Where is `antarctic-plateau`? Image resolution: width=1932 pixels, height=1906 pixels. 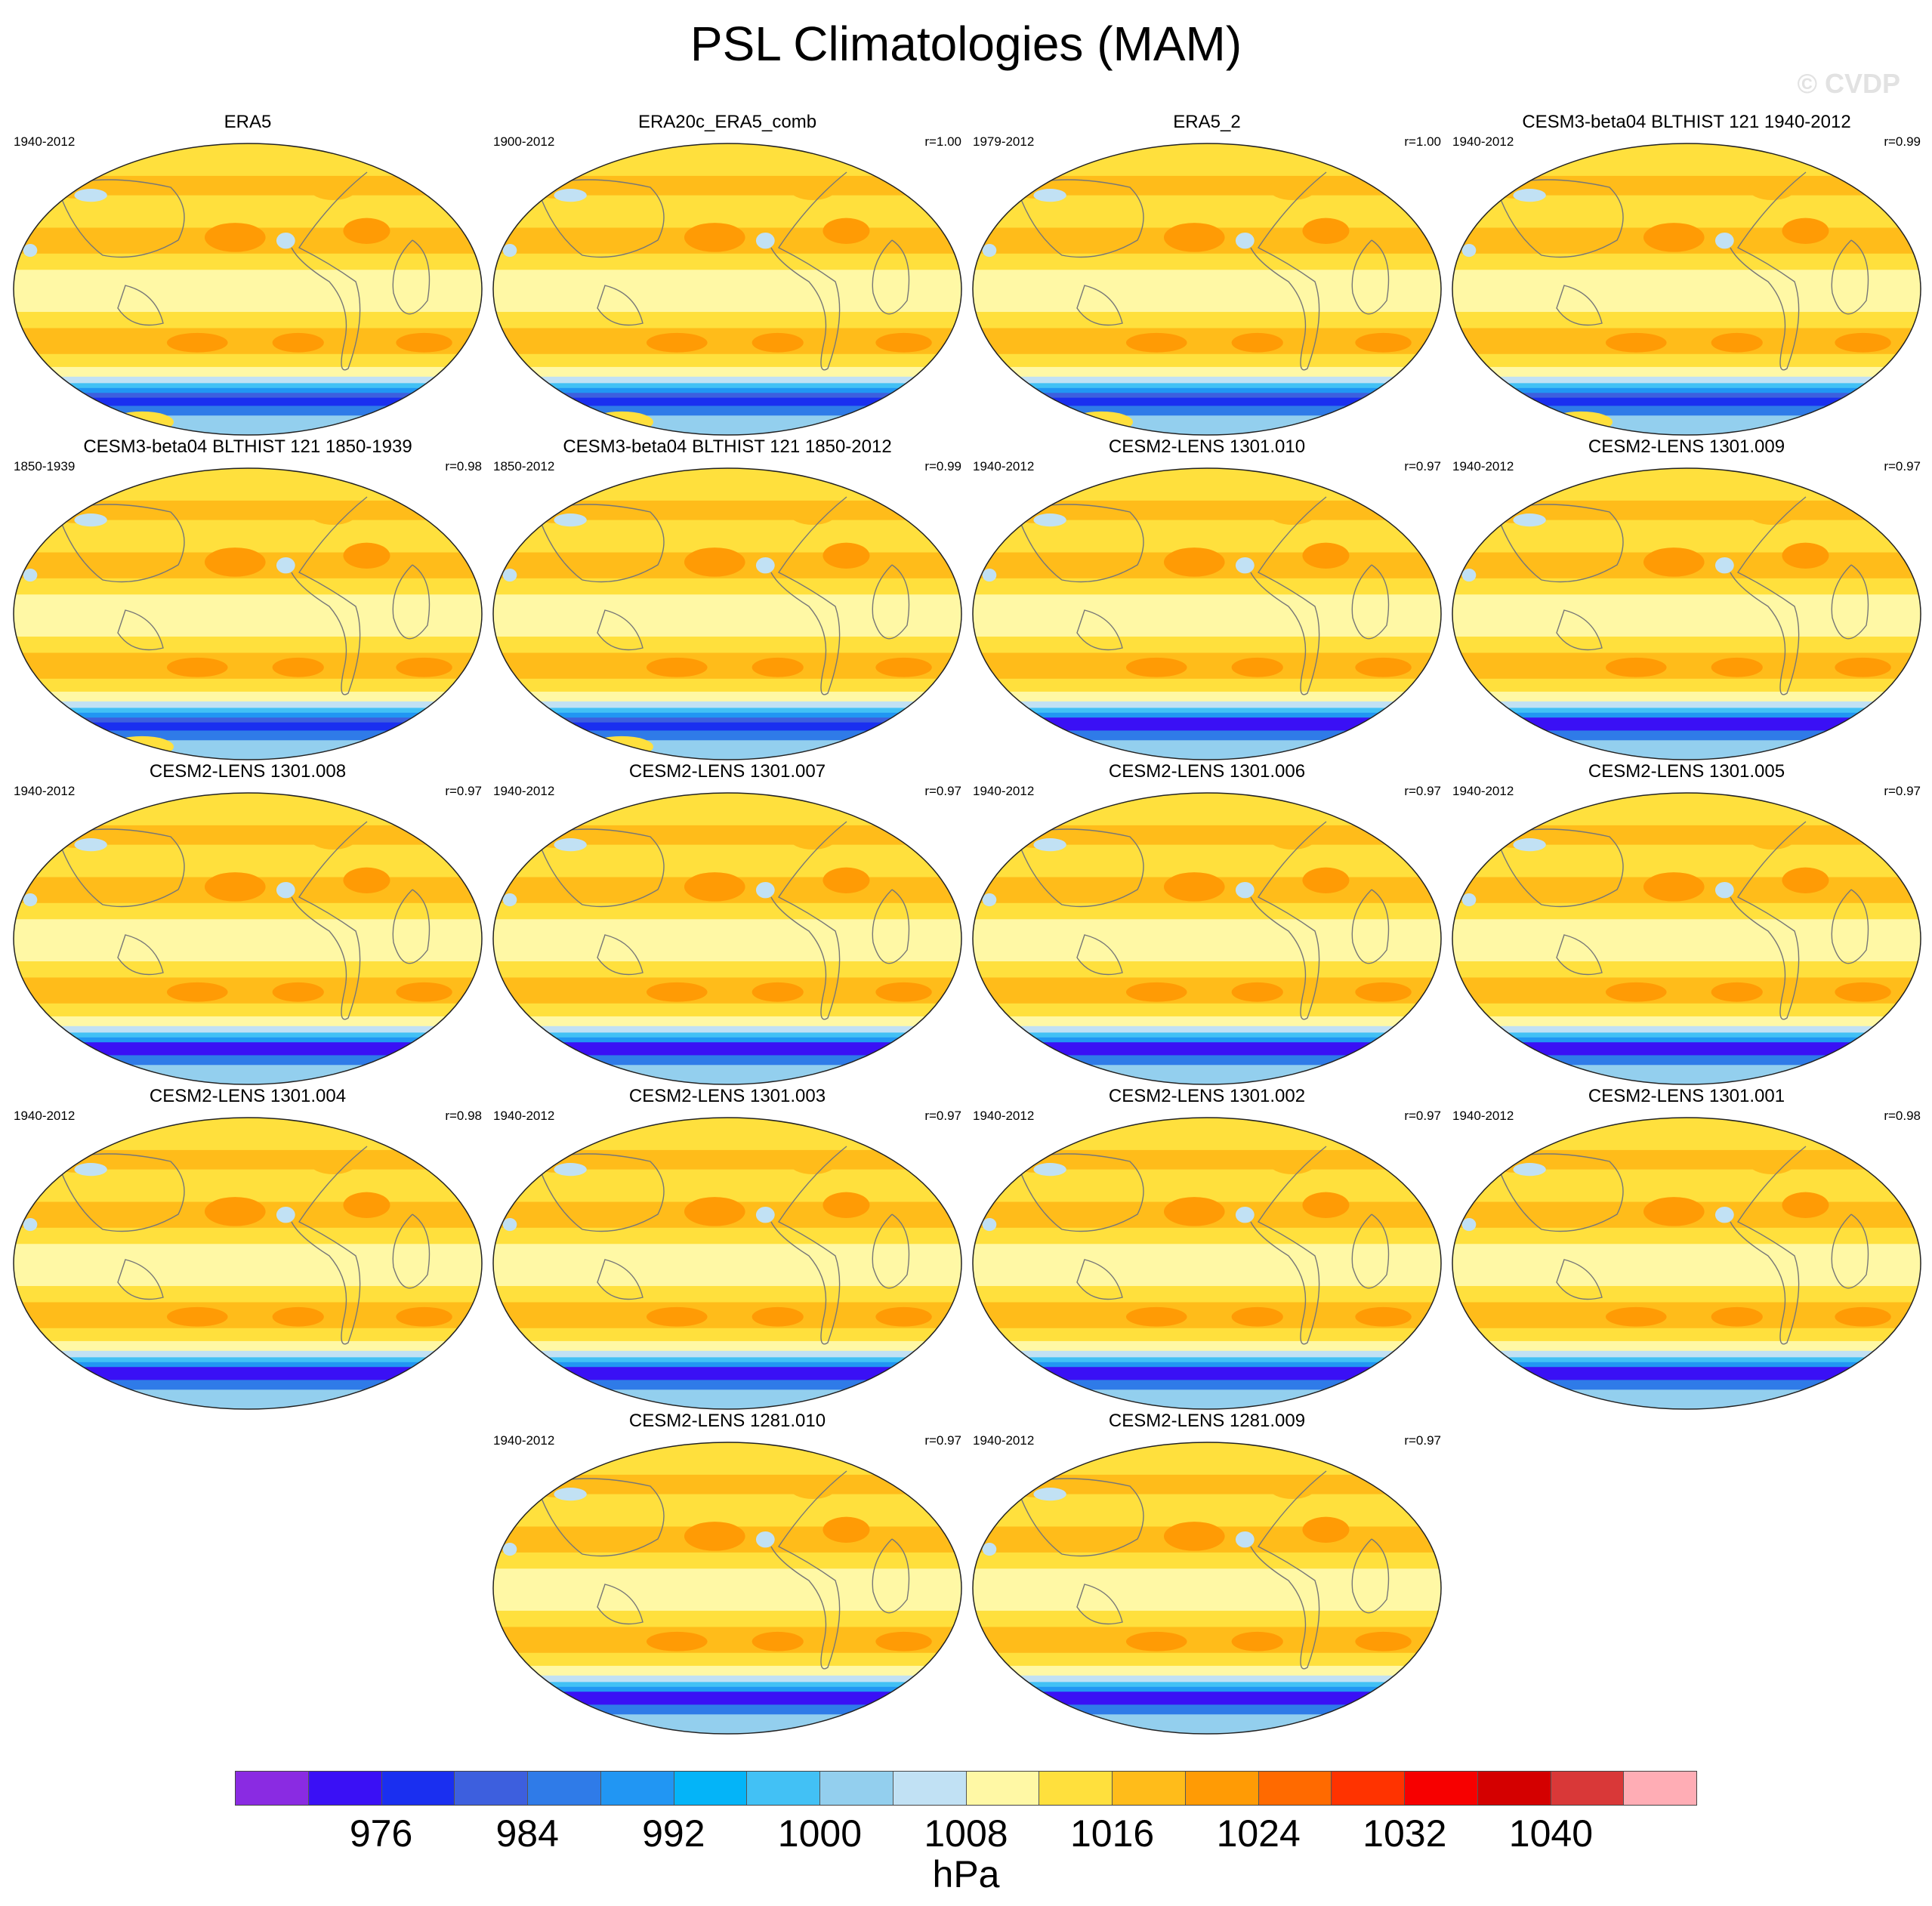 antarctic-plateau is located at coordinates (142, 746).